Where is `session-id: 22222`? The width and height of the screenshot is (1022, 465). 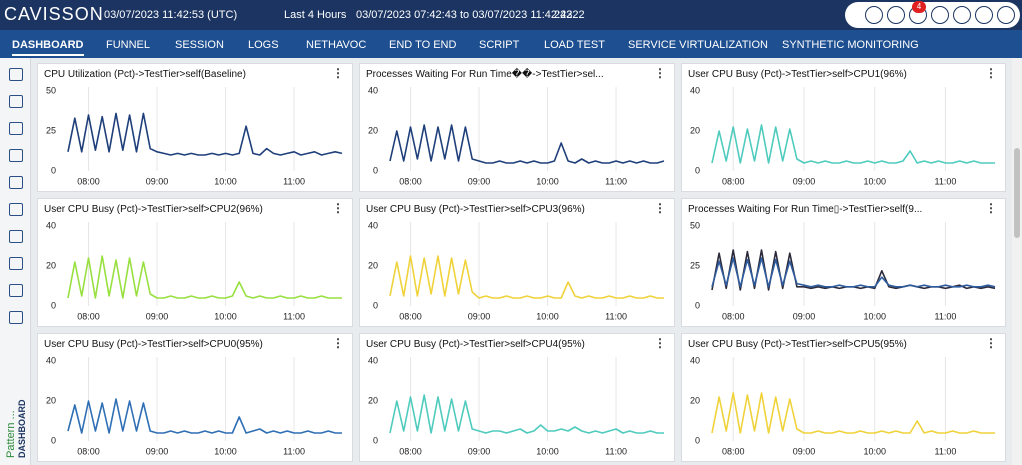 session-id: 22222 is located at coordinates (569, 15).